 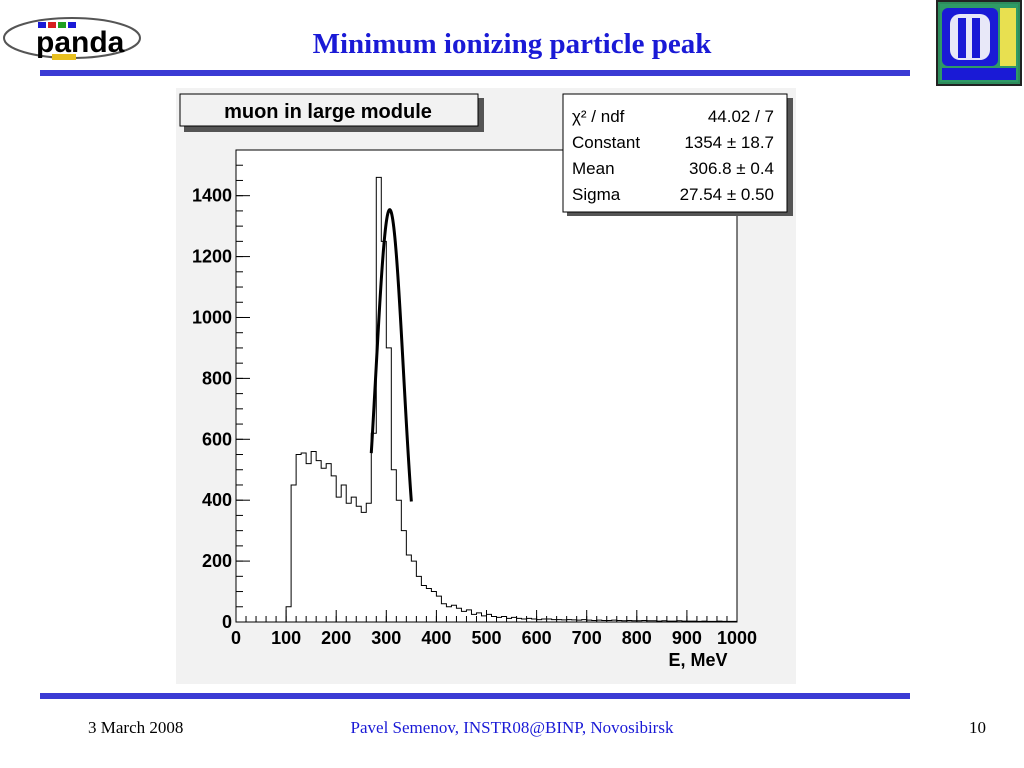 What do you see at coordinates (391, 355) in the screenshot?
I see `gaussian-fit-line` at bounding box center [391, 355].